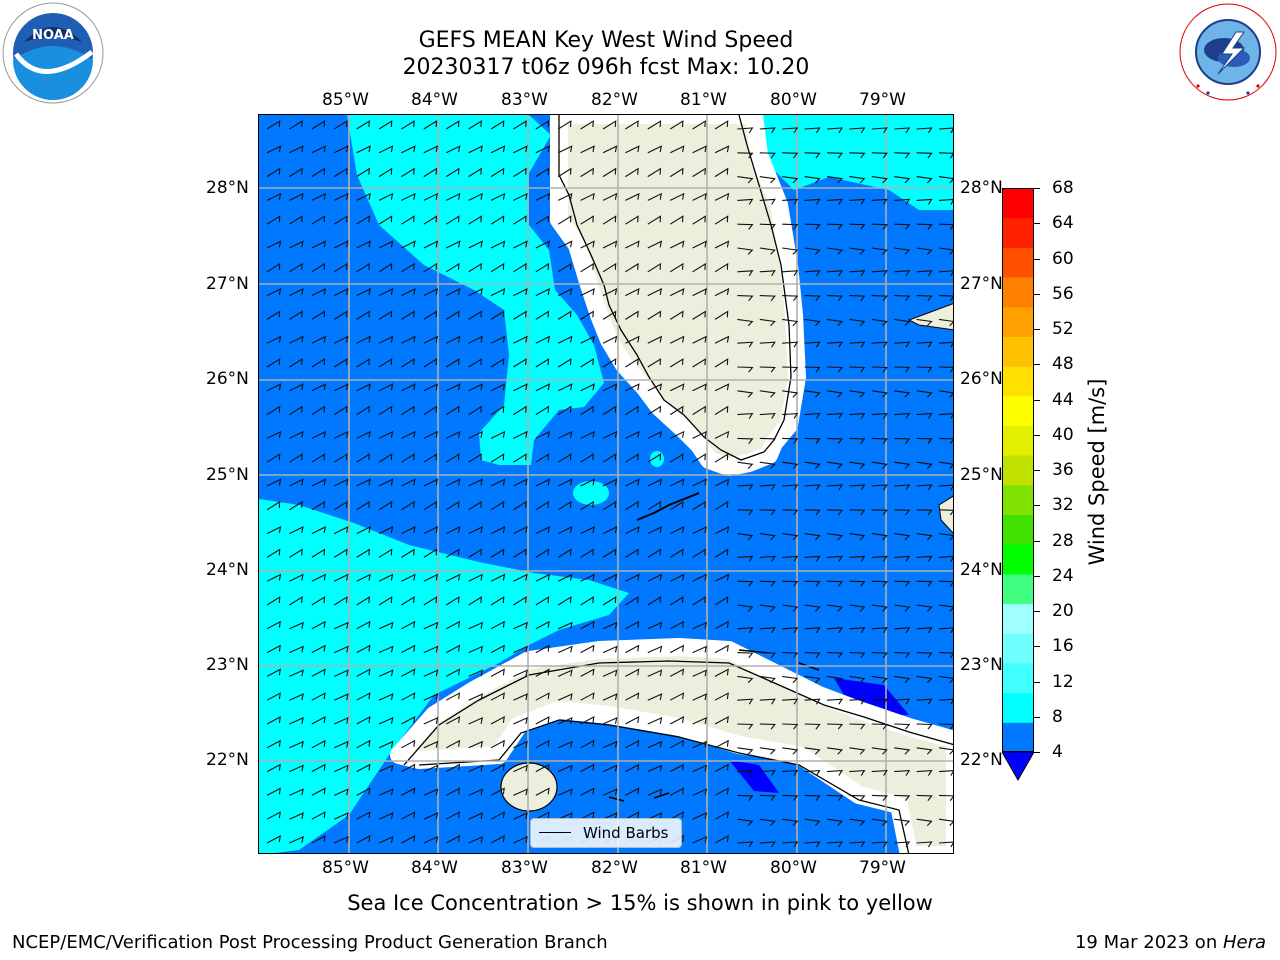  Describe the element at coordinates (1063, 646) in the screenshot. I see `colorbar-tick-label: 16` at that location.